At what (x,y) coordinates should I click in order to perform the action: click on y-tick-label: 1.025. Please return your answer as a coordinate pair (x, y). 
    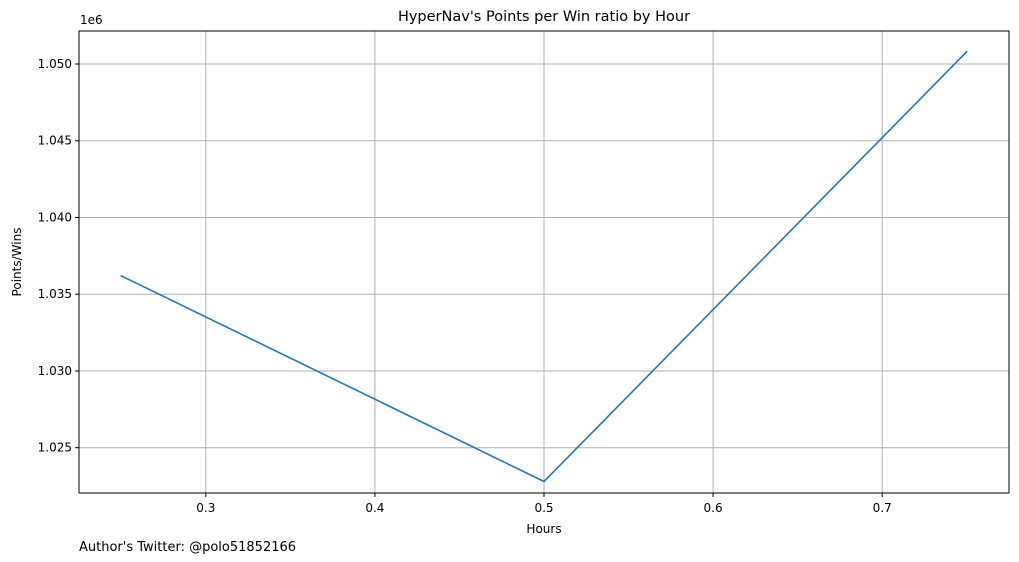
    Looking at the image, I should click on (55, 448).